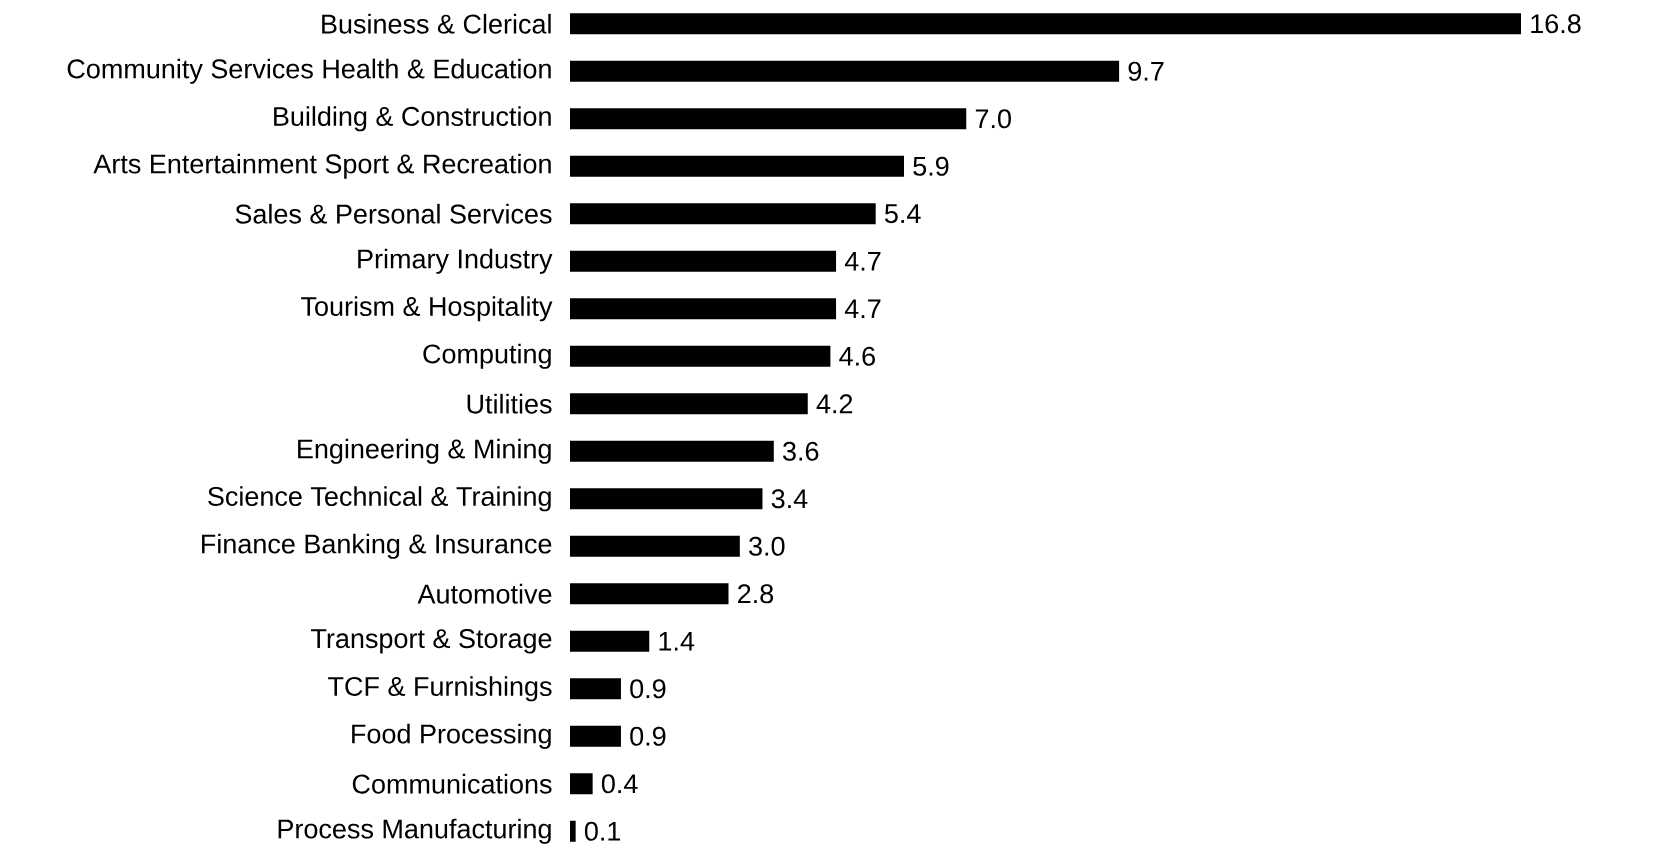 The image size is (1674, 855). I want to click on y-tick-label: Tourism & Hospitality, so click(427, 309).